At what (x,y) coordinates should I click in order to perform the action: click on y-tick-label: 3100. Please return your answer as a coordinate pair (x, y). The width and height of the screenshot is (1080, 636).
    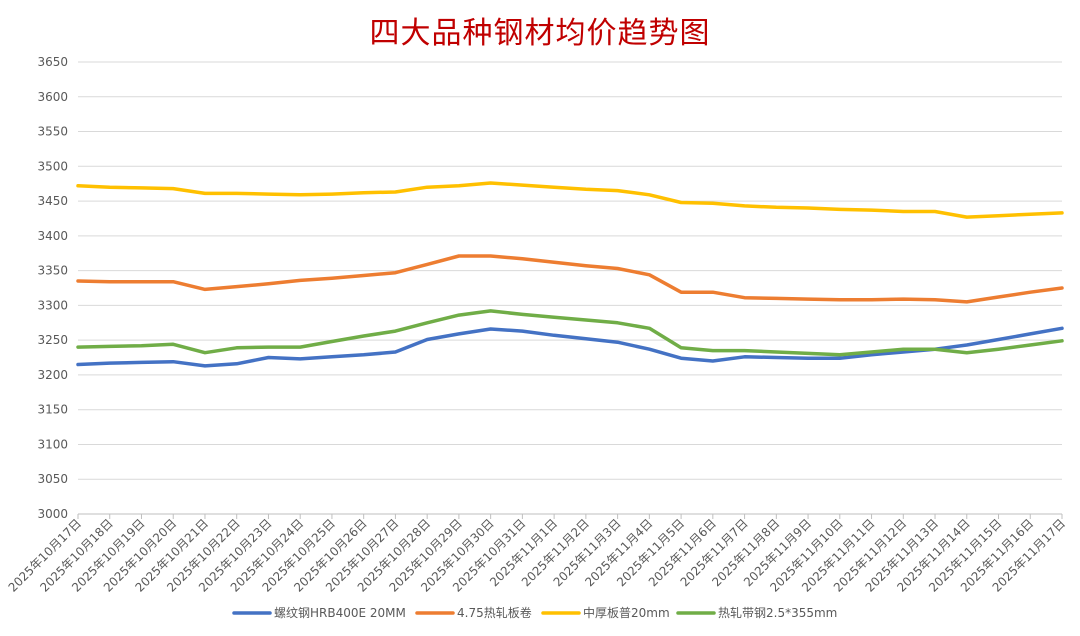
    Looking at the image, I should click on (52, 444).